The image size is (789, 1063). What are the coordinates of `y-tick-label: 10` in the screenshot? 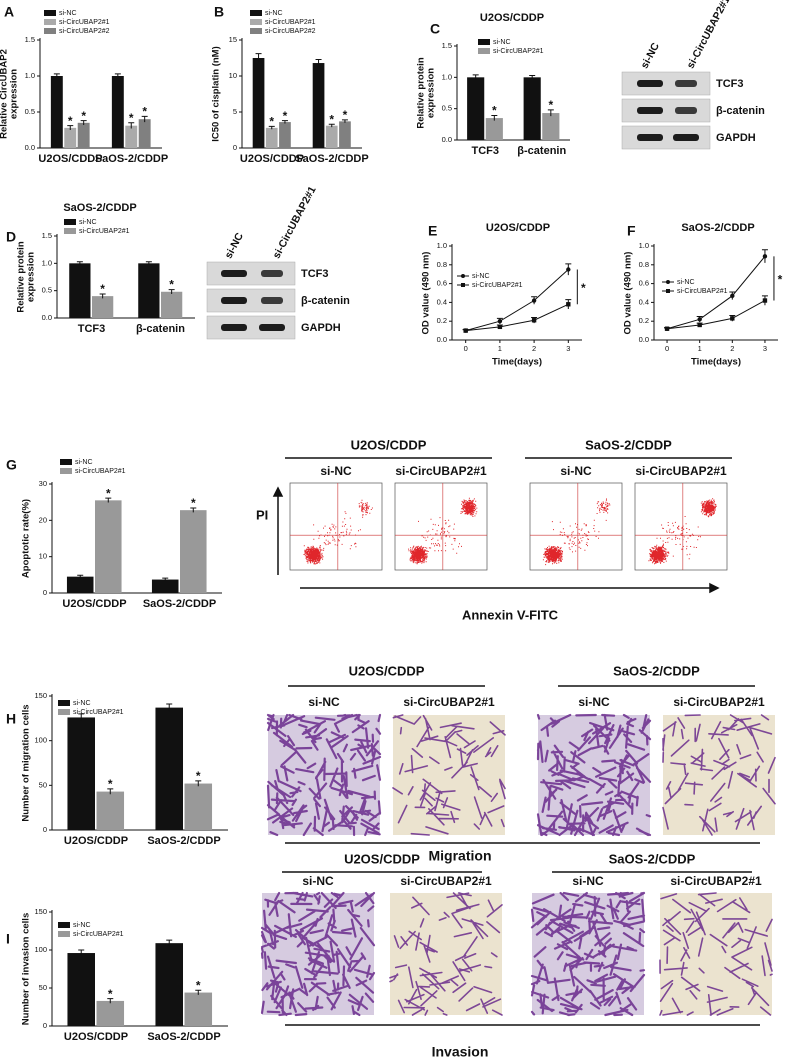 It's located at (233, 75).